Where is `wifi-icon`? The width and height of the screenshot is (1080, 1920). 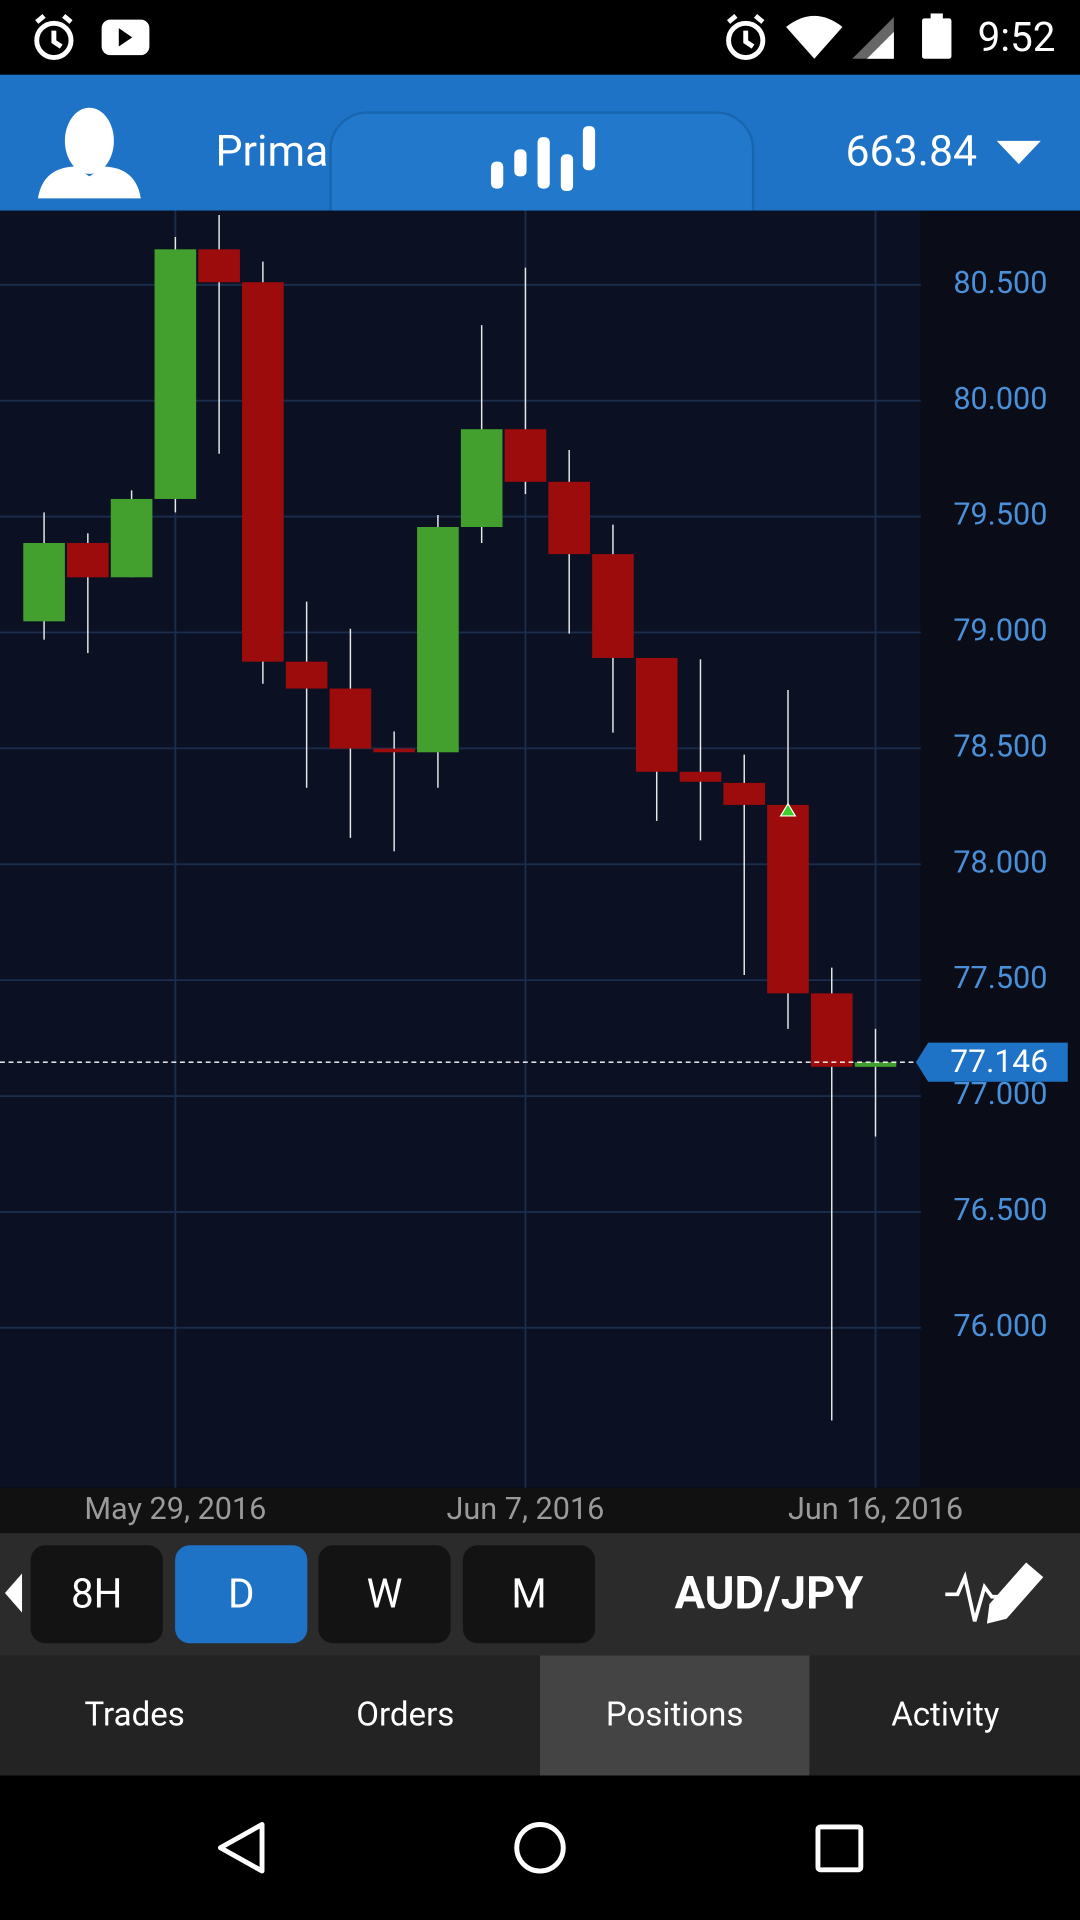 wifi-icon is located at coordinates (814, 37).